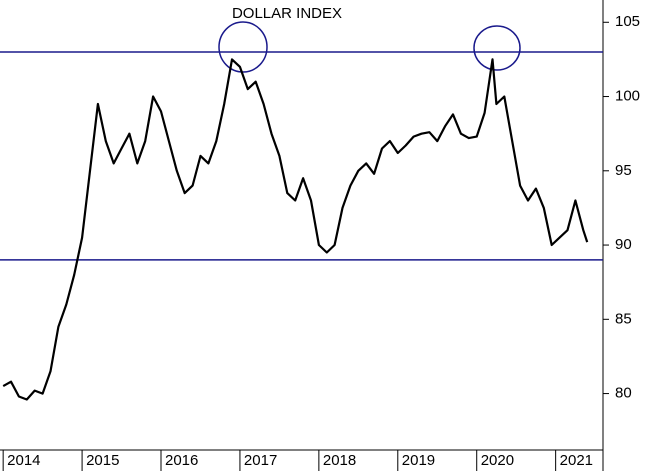 This screenshot has height=471, width=650. I want to click on y-tick-label: 105, so click(627, 21).